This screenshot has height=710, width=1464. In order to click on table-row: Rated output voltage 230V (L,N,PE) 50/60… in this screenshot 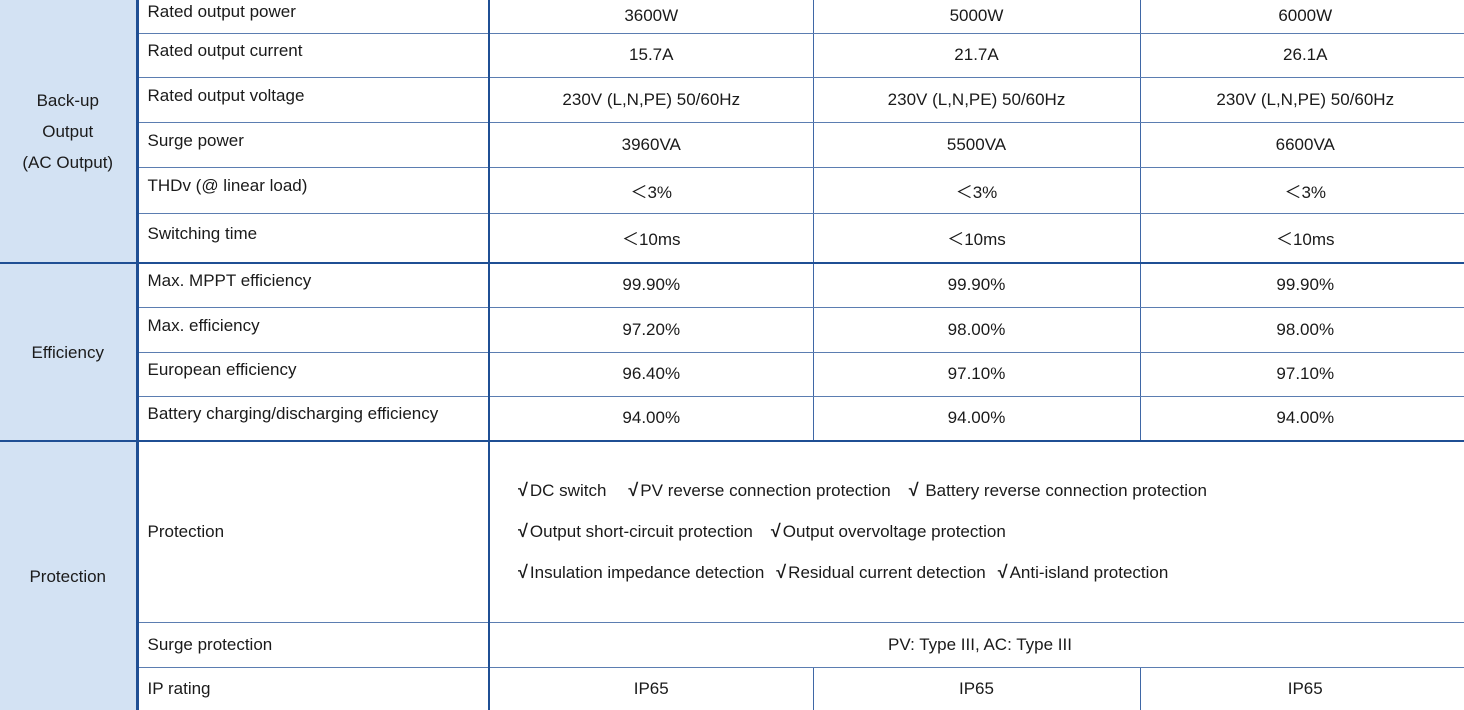, I will do `click(732, 100)`.